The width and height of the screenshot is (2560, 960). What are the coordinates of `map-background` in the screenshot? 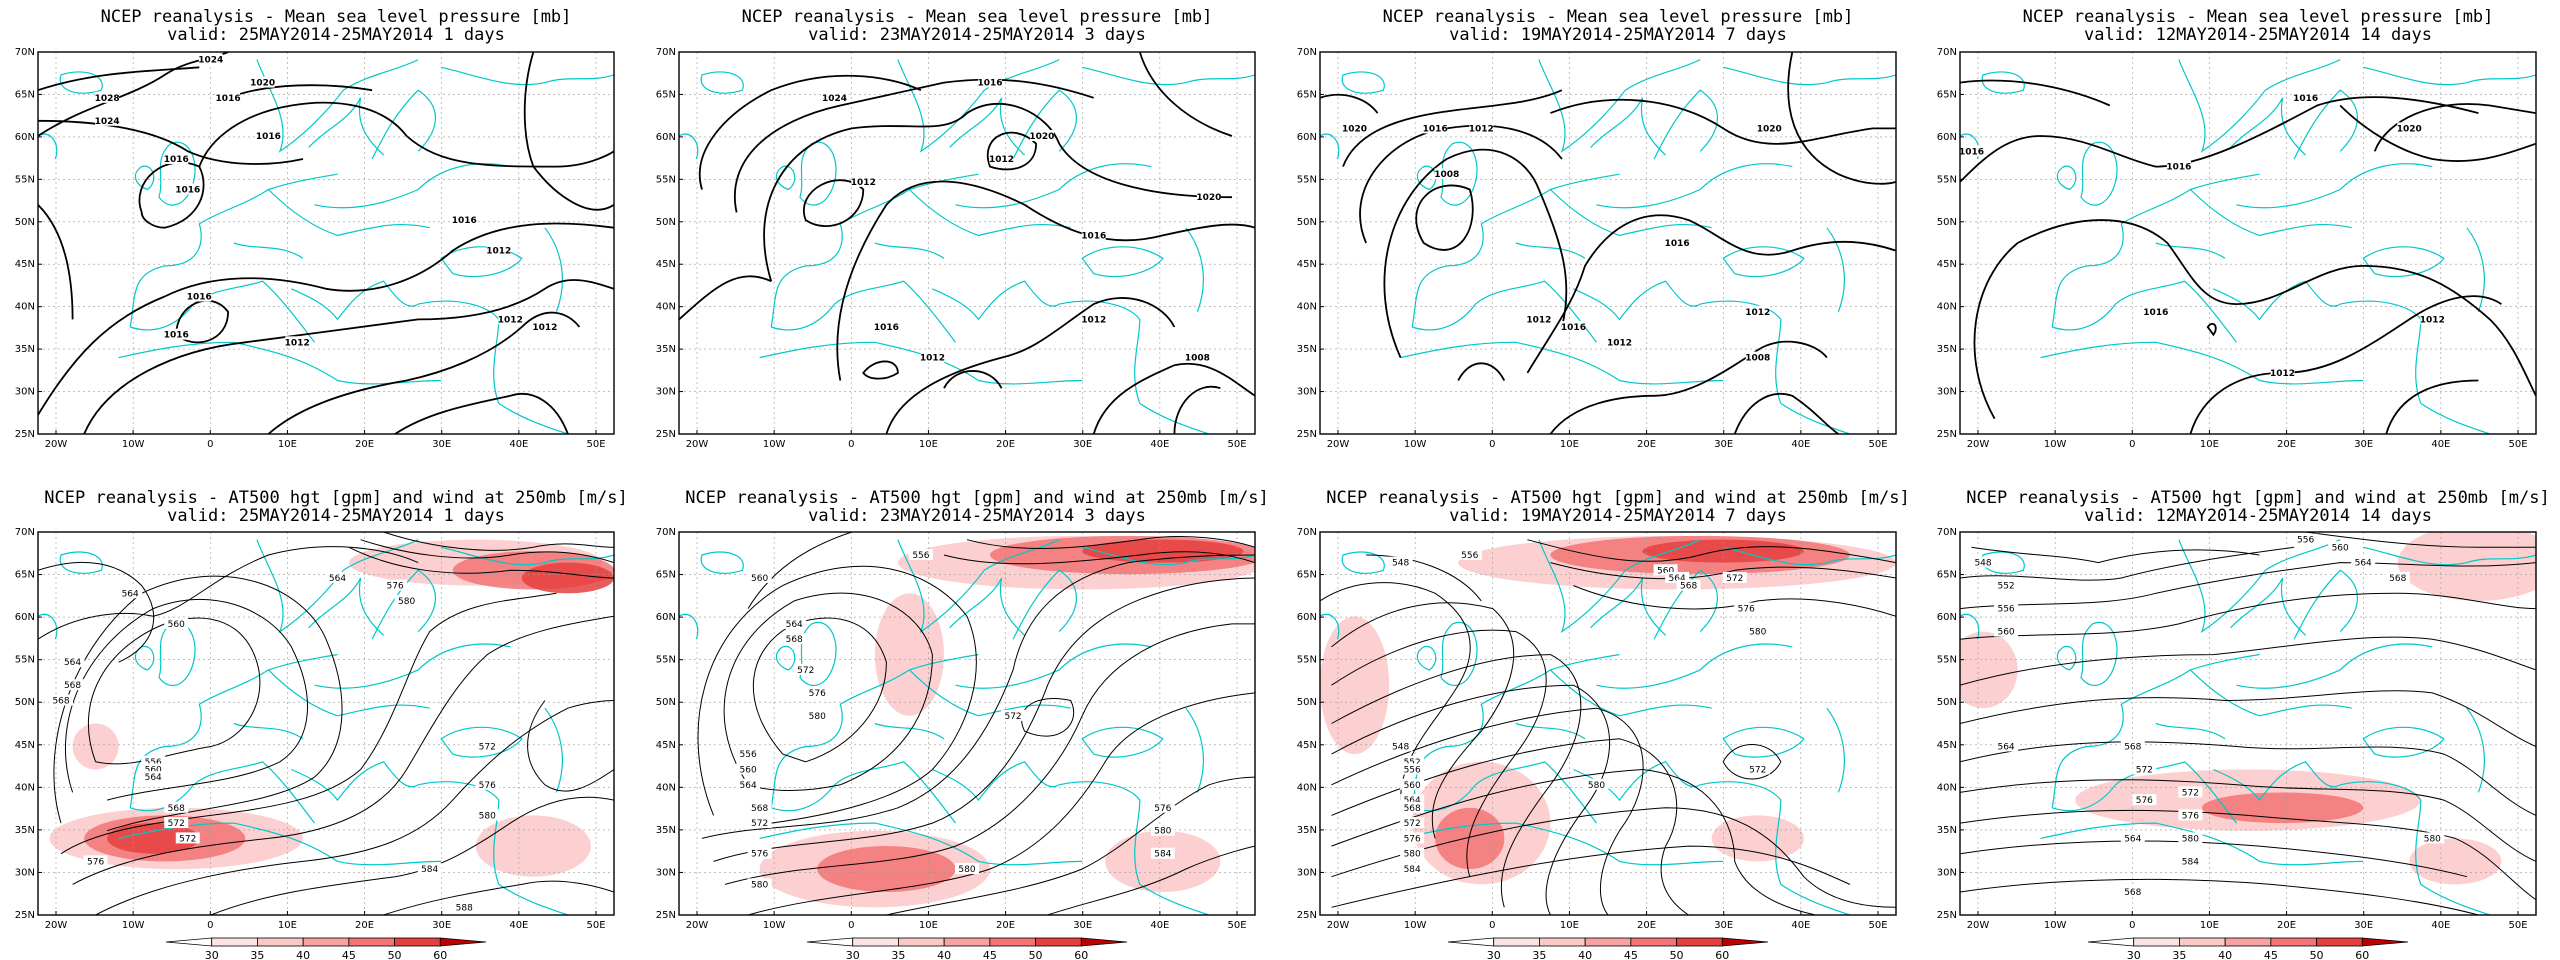 It's located at (967, 243).